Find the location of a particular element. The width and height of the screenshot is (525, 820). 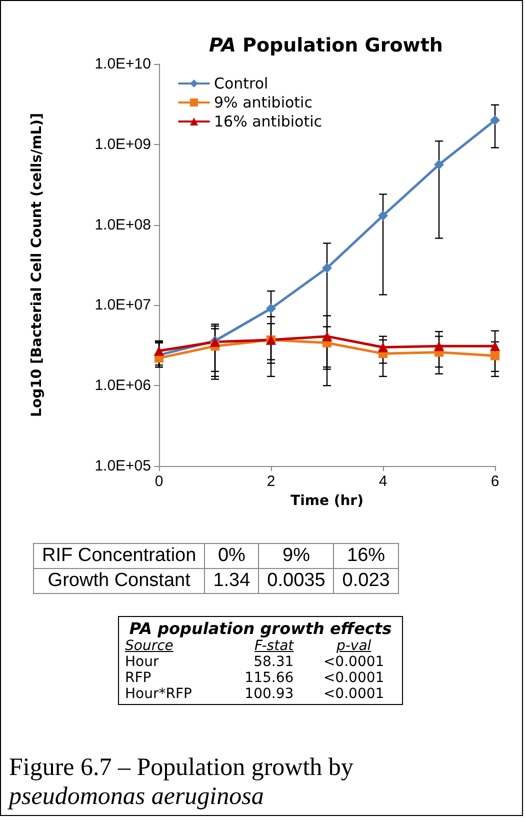

y-tick-label: 1.0E+05 is located at coordinates (122, 466).